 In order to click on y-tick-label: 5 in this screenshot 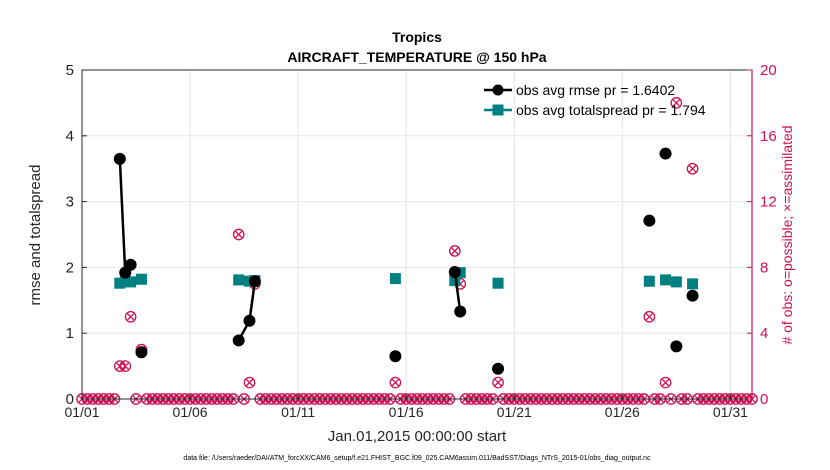, I will do `click(70, 70)`.